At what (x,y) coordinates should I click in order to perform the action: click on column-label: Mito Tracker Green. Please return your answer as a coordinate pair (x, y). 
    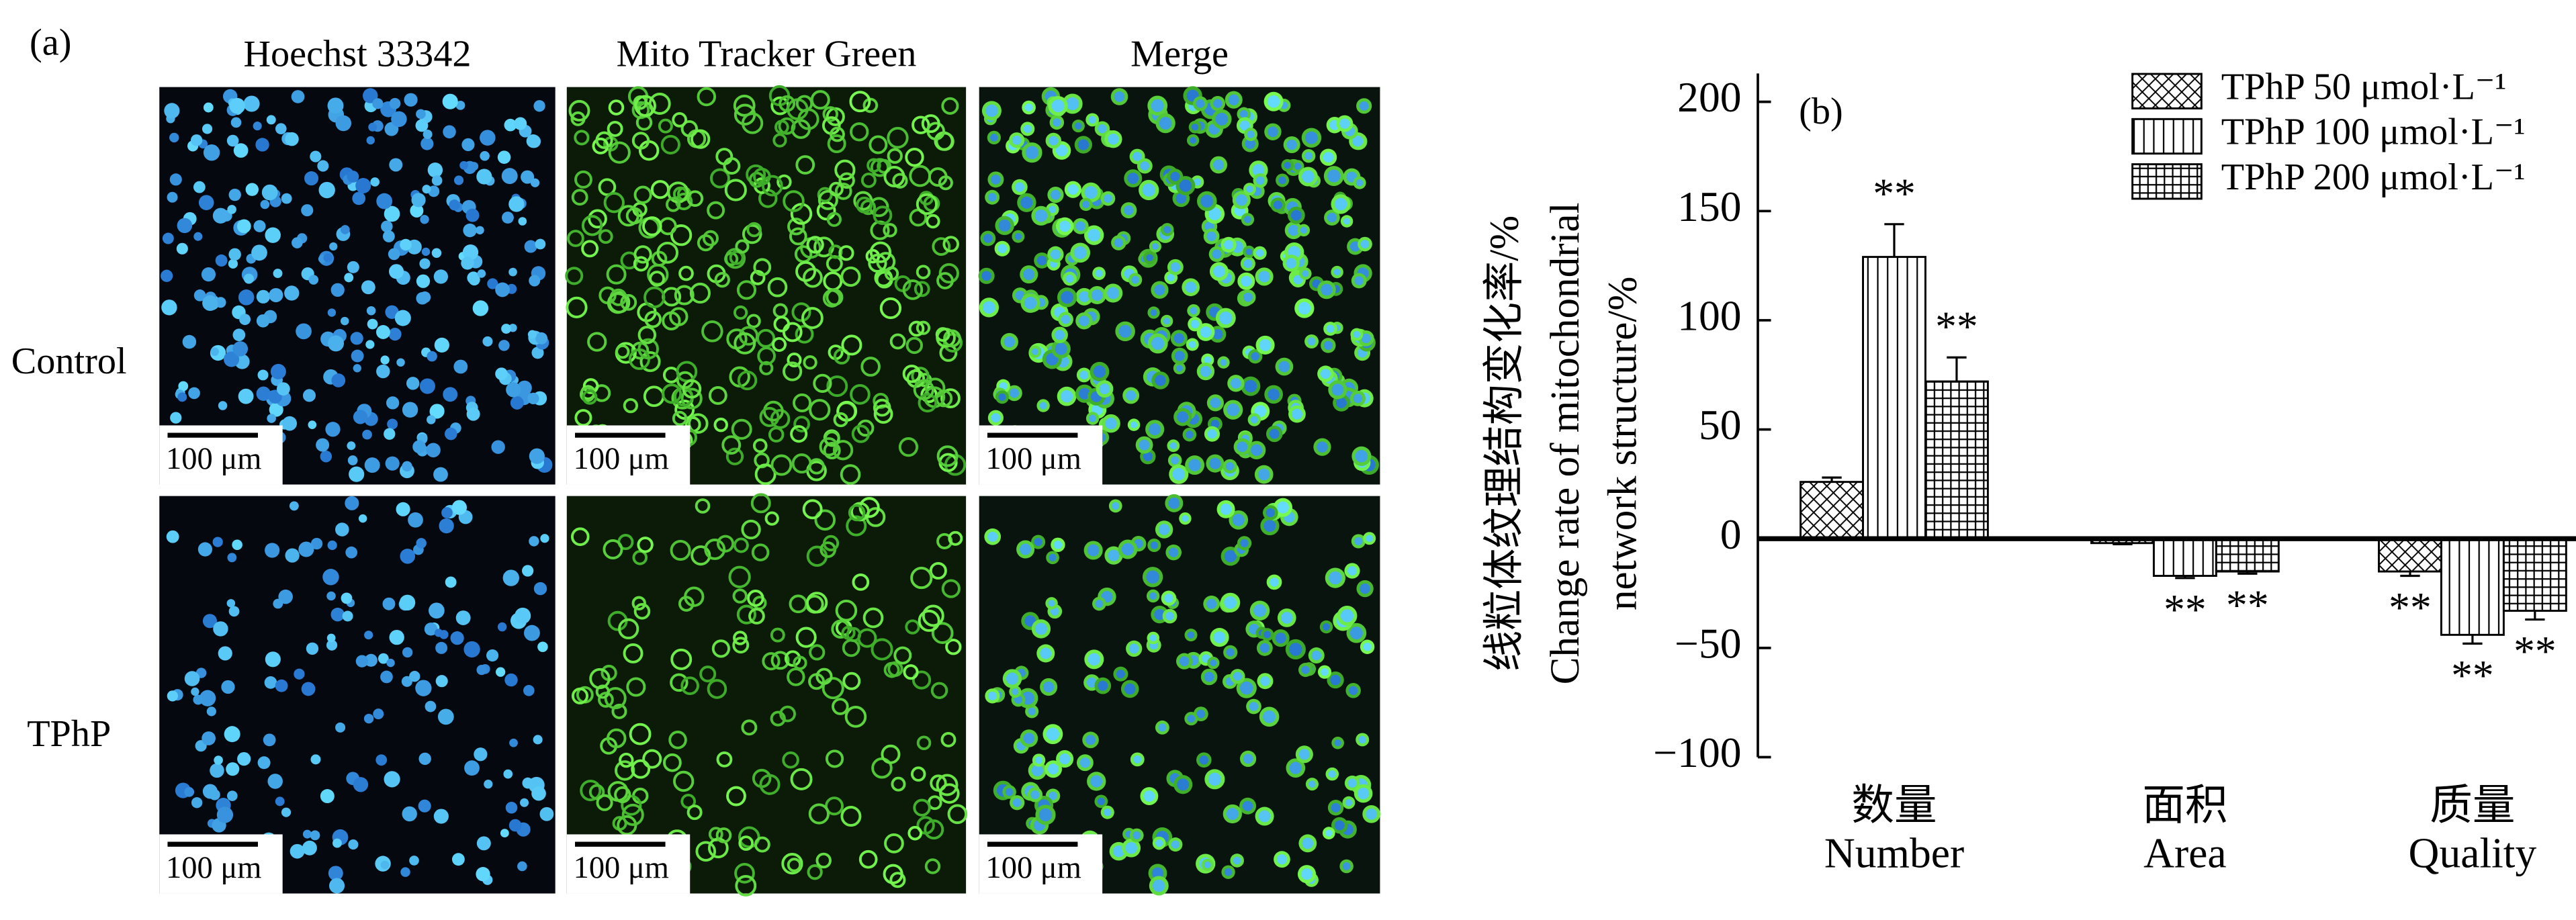
    Looking at the image, I should click on (767, 54).